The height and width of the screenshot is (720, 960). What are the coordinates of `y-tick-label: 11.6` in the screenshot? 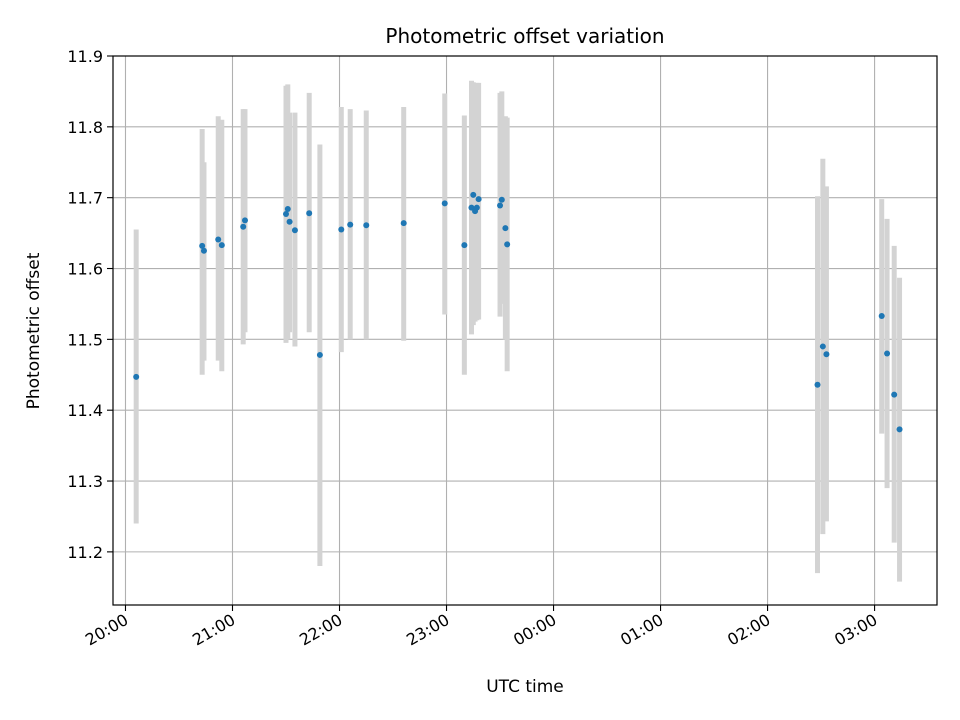 It's located at (85, 269).